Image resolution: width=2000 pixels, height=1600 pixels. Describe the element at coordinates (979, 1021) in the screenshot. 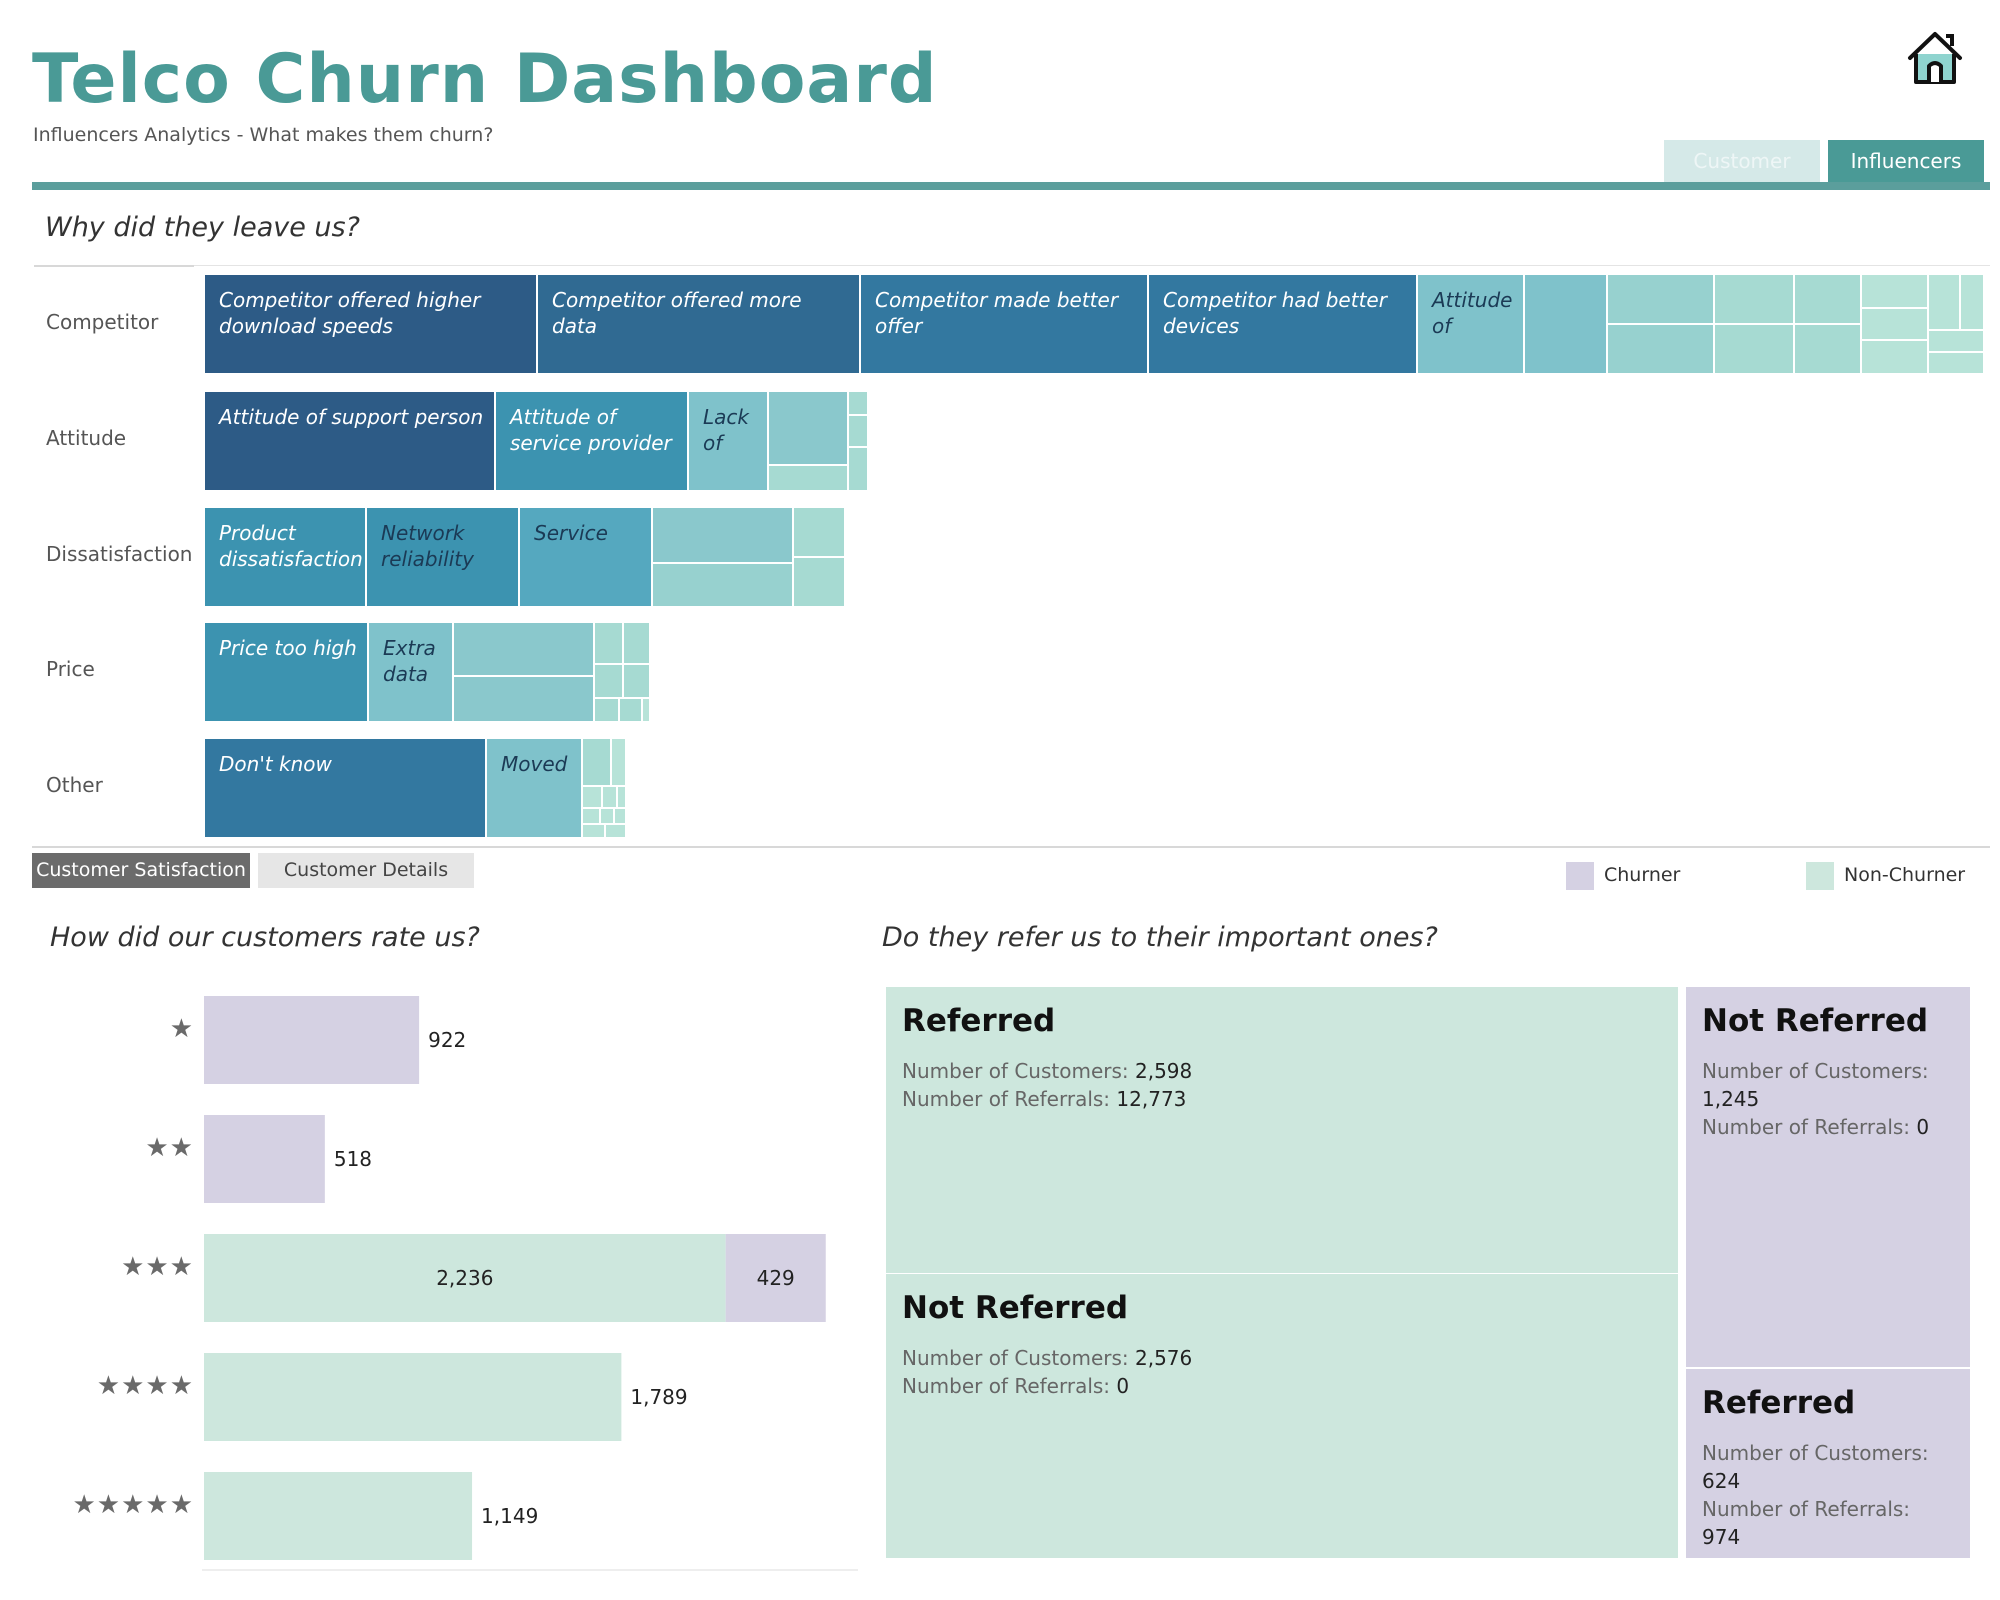

I see `tile-heading: Referred` at that location.